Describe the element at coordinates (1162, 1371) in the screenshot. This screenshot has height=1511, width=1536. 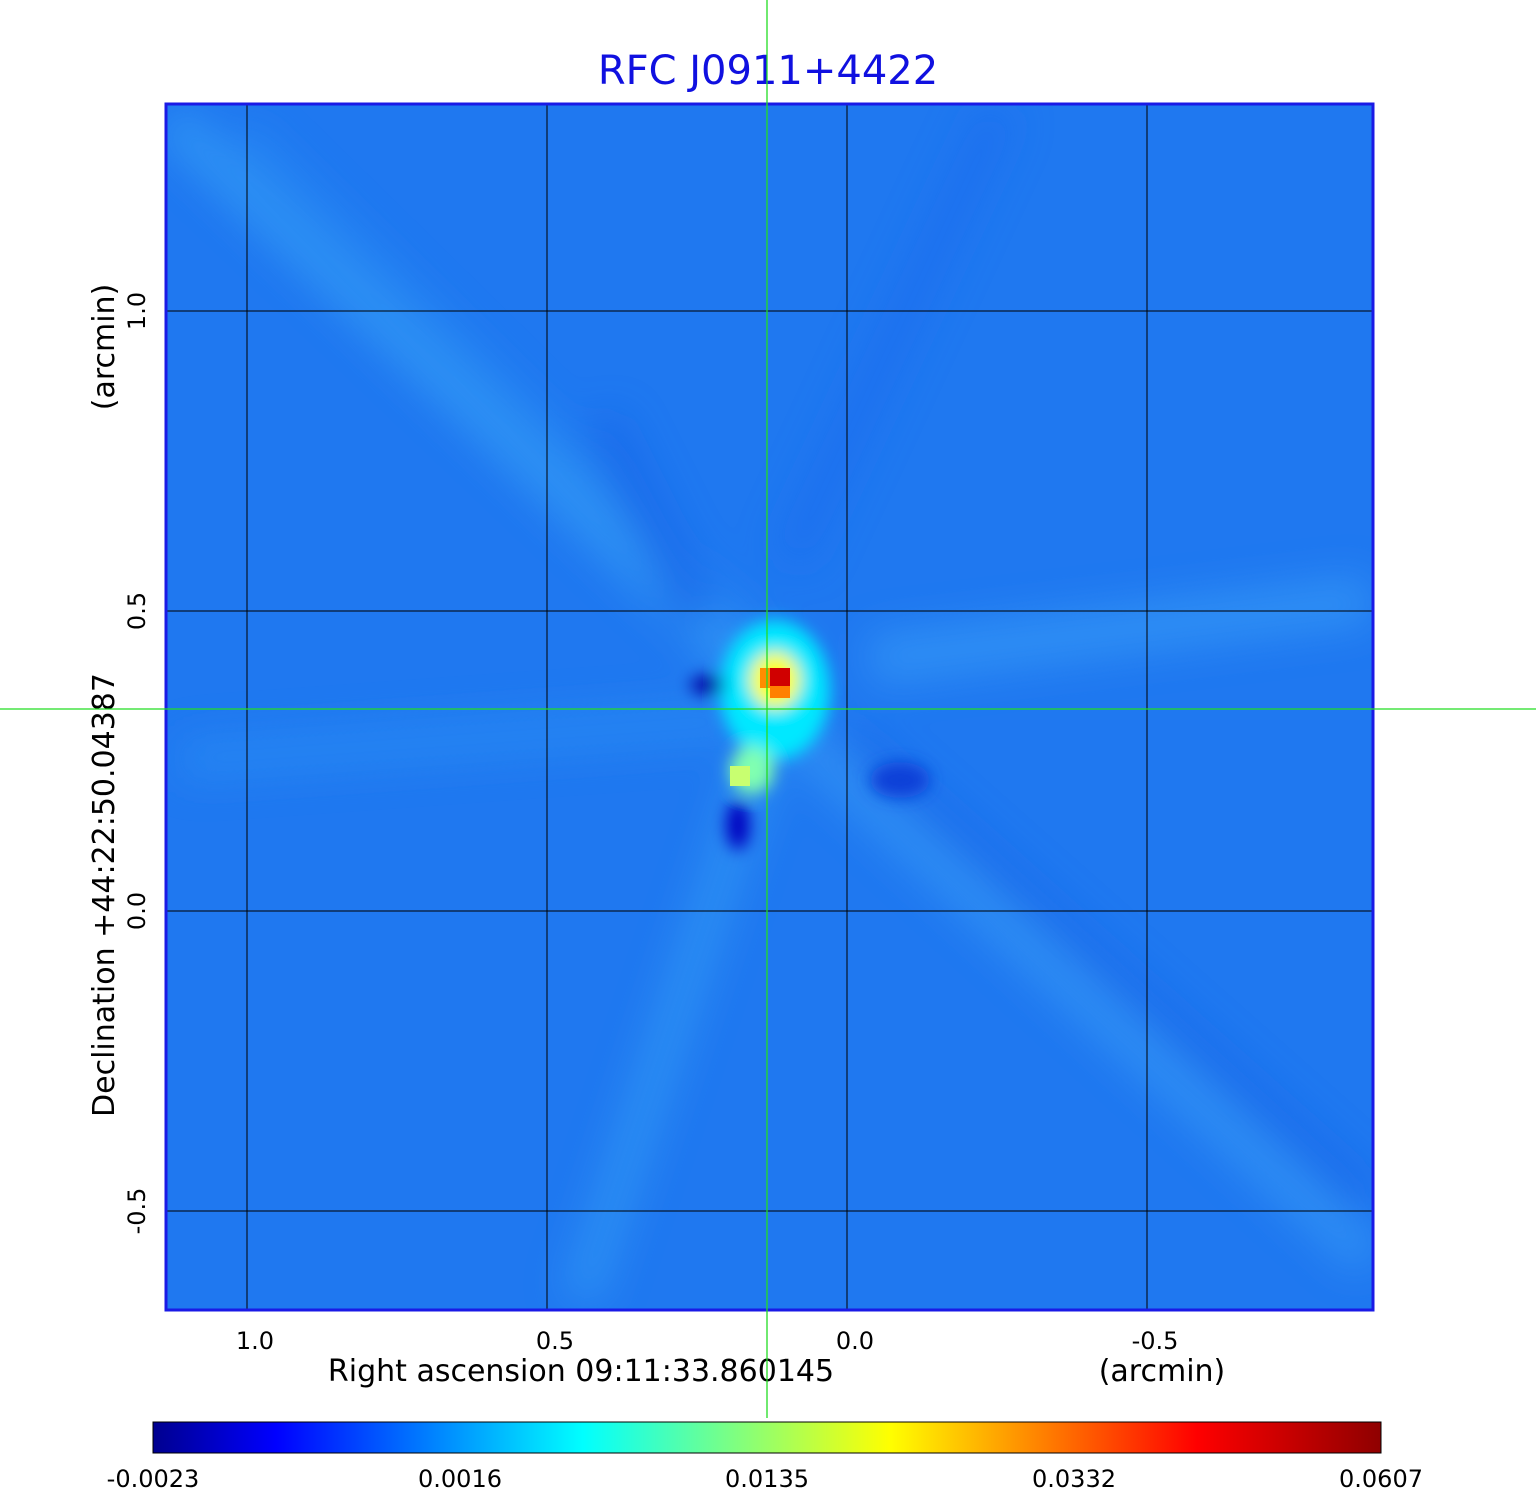
I see `x-axis-unit: (arcmin)` at that location.